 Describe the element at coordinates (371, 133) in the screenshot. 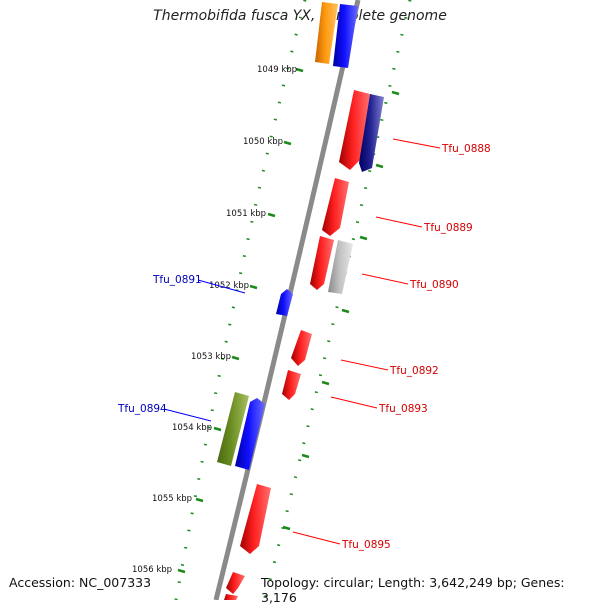

I see `gene-arrow-navy` at that location.